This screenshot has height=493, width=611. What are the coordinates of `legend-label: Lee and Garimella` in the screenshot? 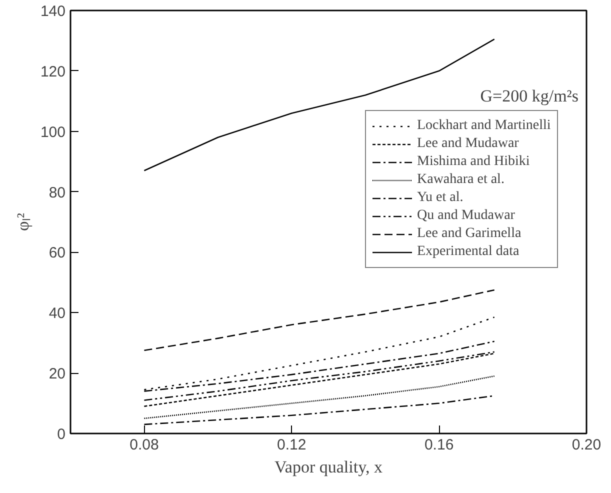 It's located at (469, 234).